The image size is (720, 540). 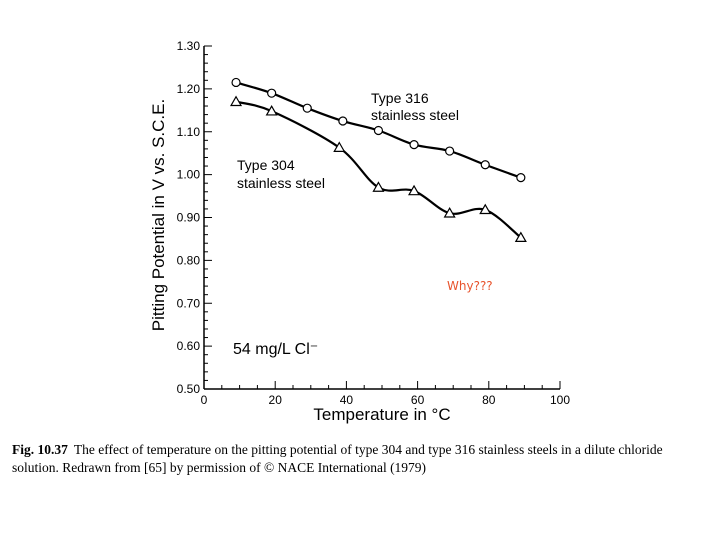 I want to click on y-tick-label: 1.10, so click(x=189, y=132).